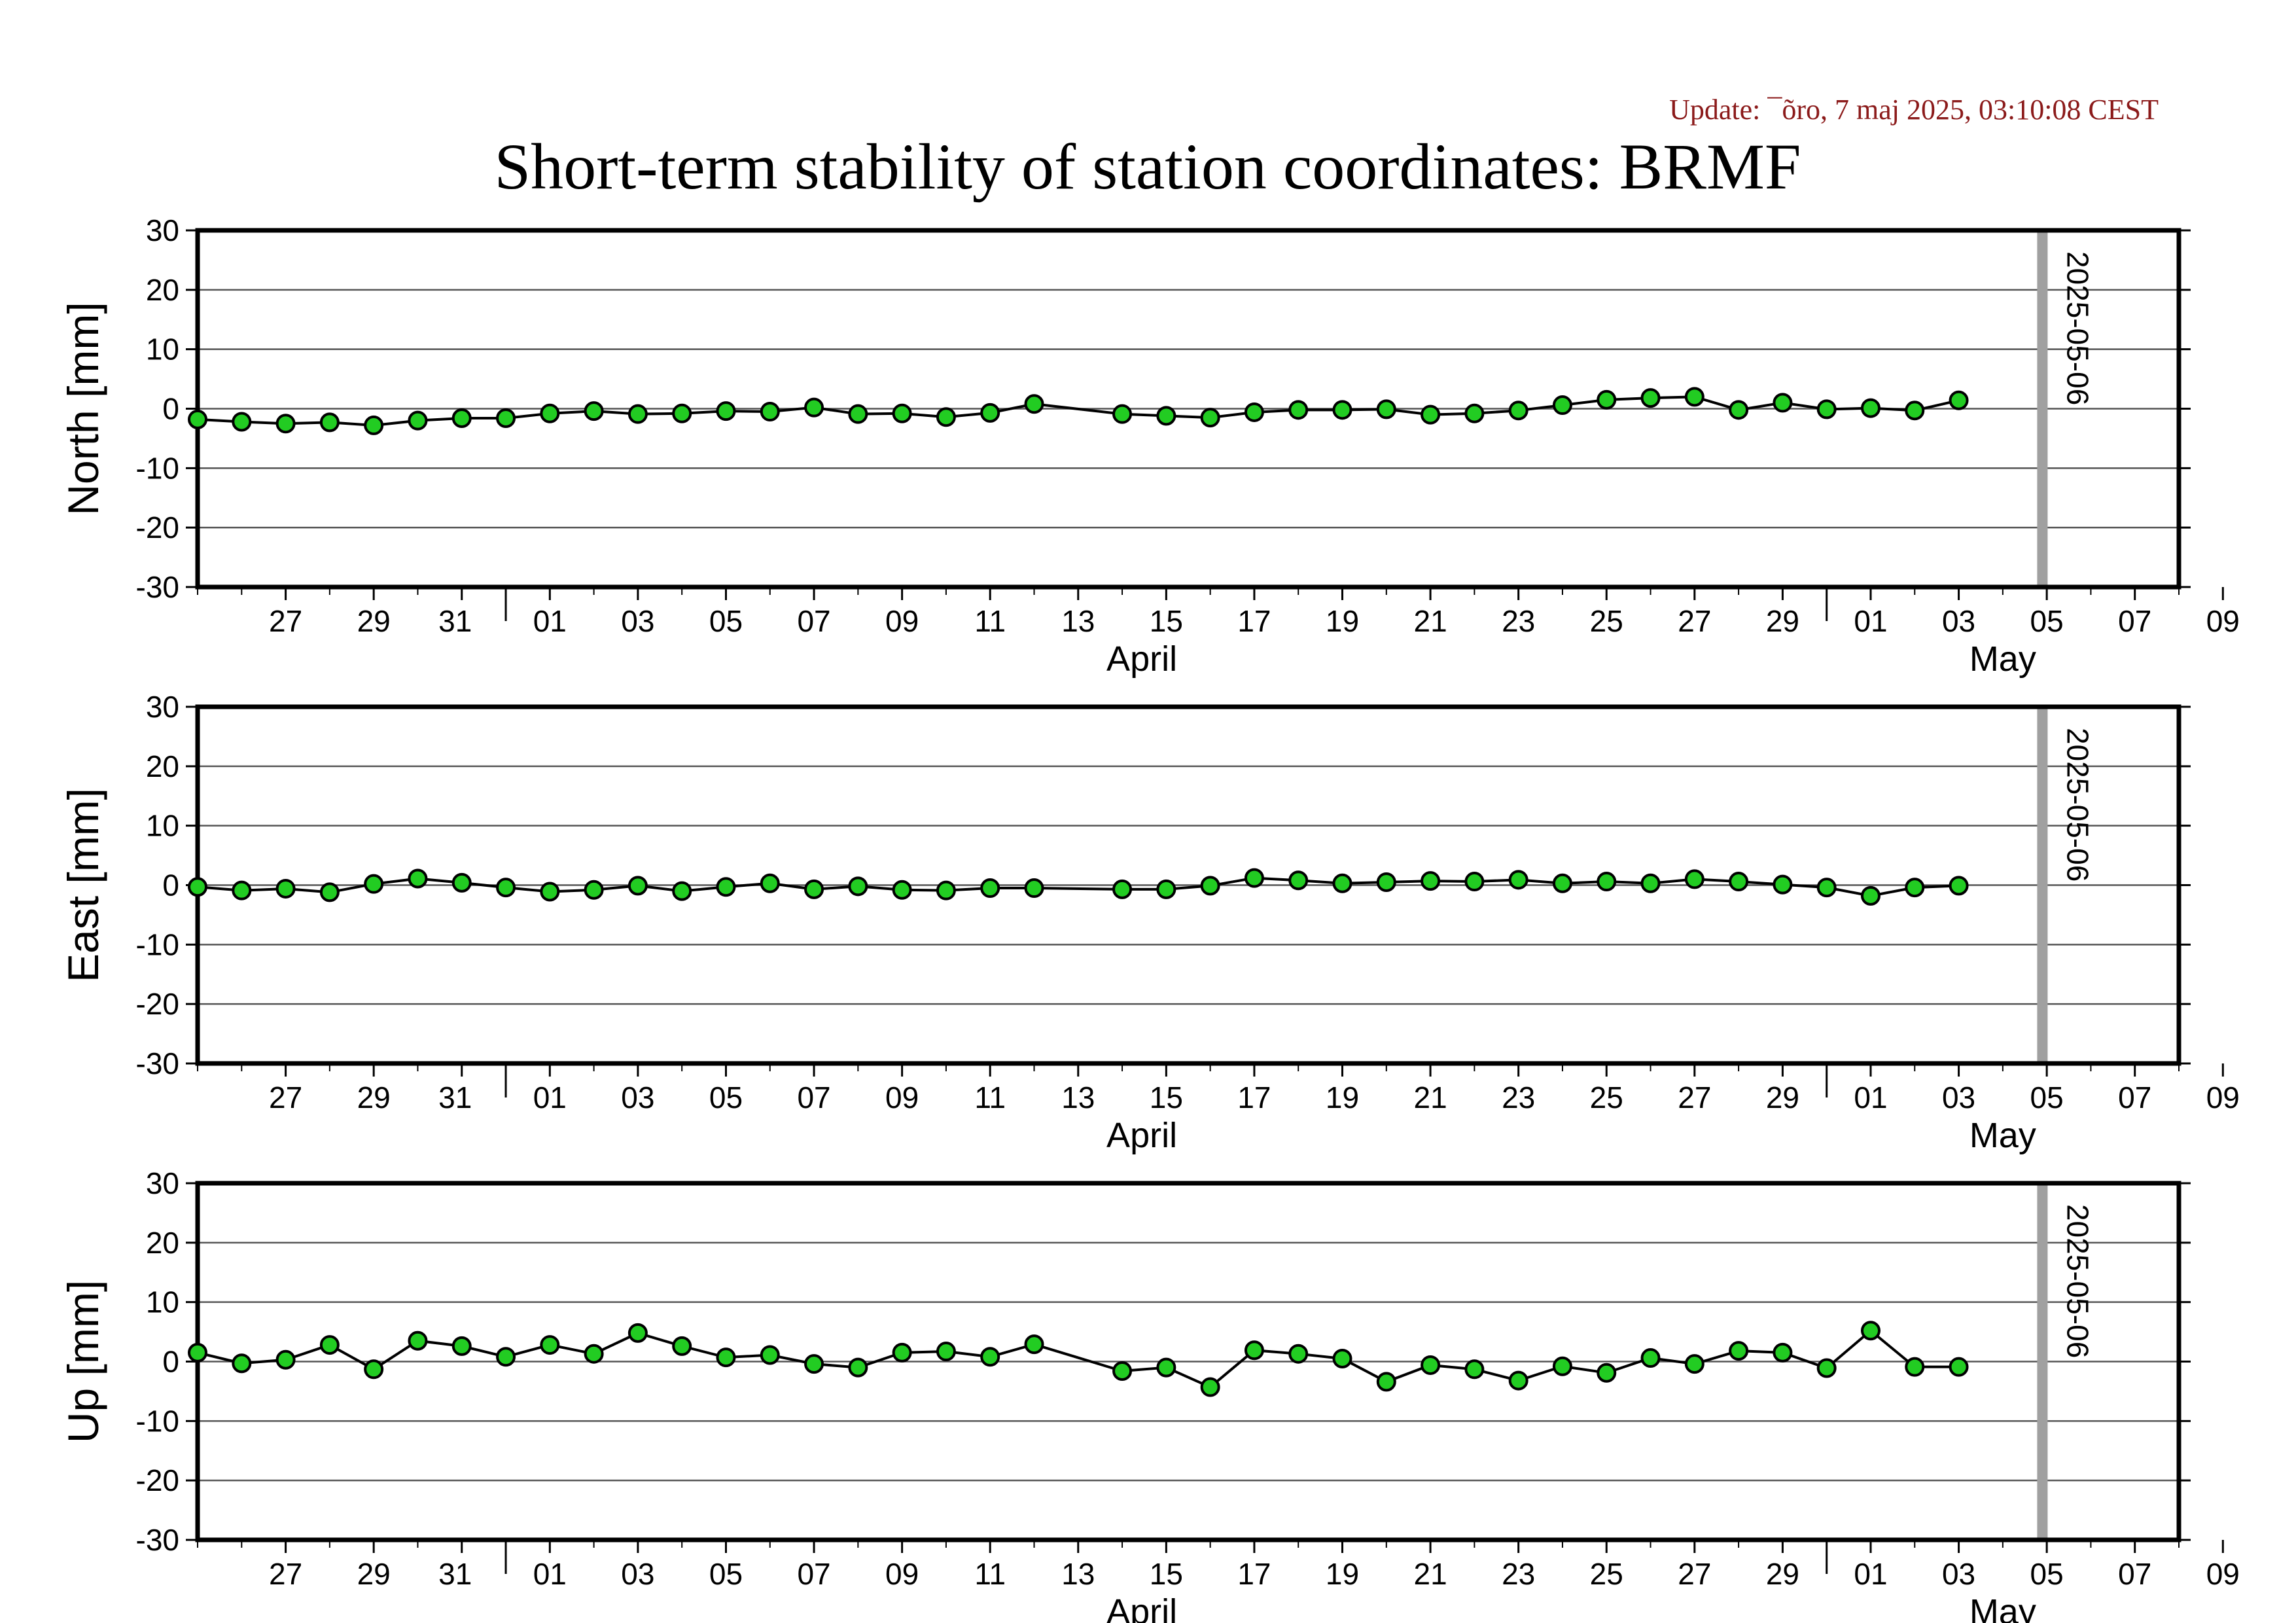 The width and height of the screenshot is (2296, 1623). What do you see at coordinates (157, 468) in the screenshot?
I see `y-tick-label: -10` at bounding box center [157, 468].